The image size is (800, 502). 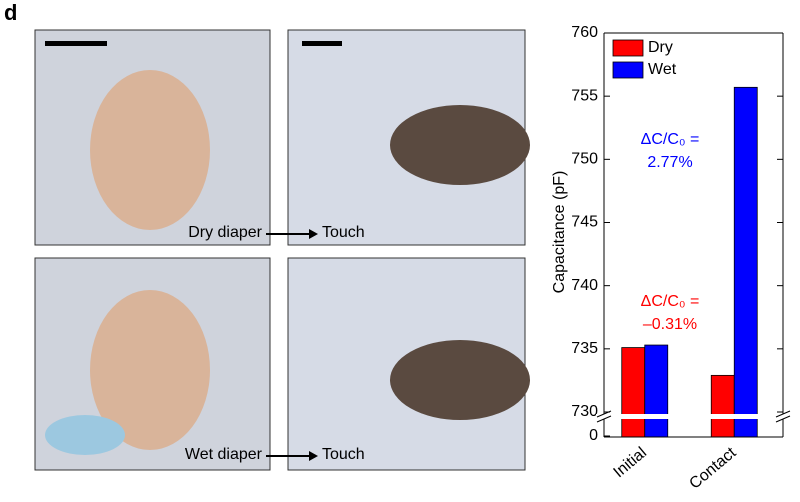 What do you see at coordinates (713, 468) in the screenshot?
I see `x-tick-label: Contact` at bounding box center [713, 468].